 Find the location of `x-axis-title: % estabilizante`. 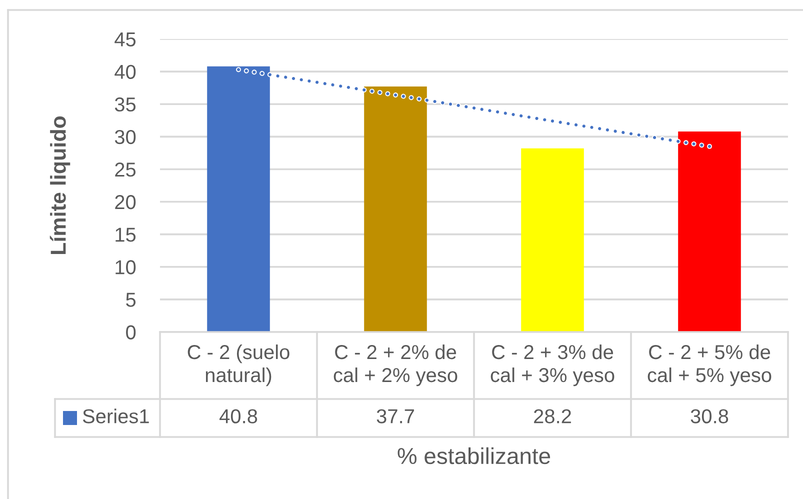

x-axis-title: % estabilizante is located at coordinates (474, 455).